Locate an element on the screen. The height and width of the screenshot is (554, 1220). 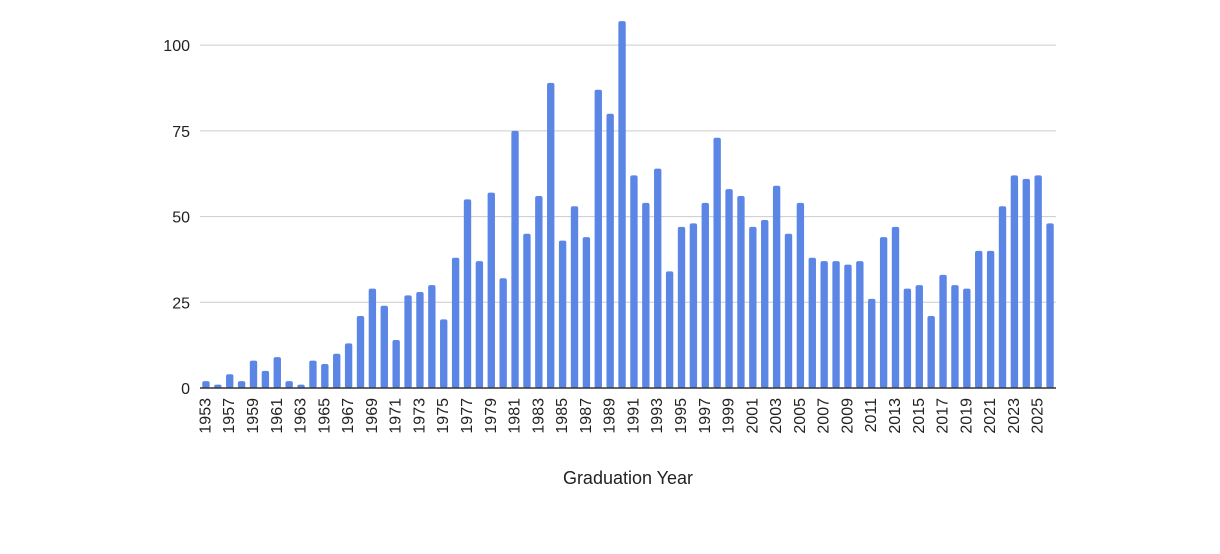
y-tick-label: 100 is located at coordinates (176, 46).